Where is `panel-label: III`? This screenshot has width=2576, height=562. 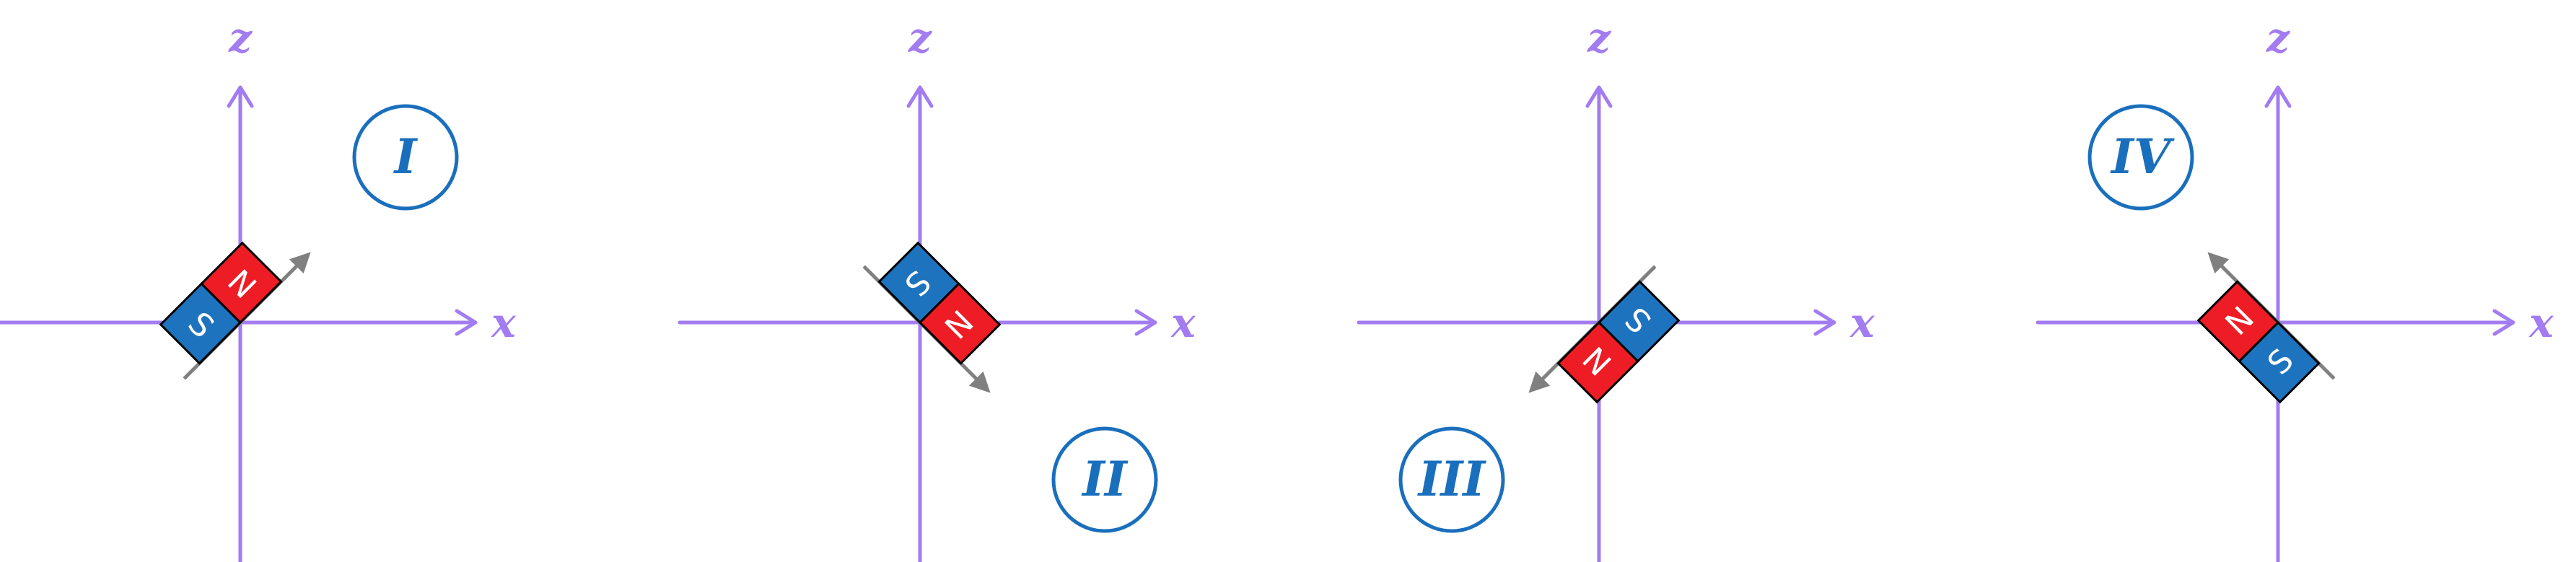 panel-label: III is located at coordinates (1452, 479).